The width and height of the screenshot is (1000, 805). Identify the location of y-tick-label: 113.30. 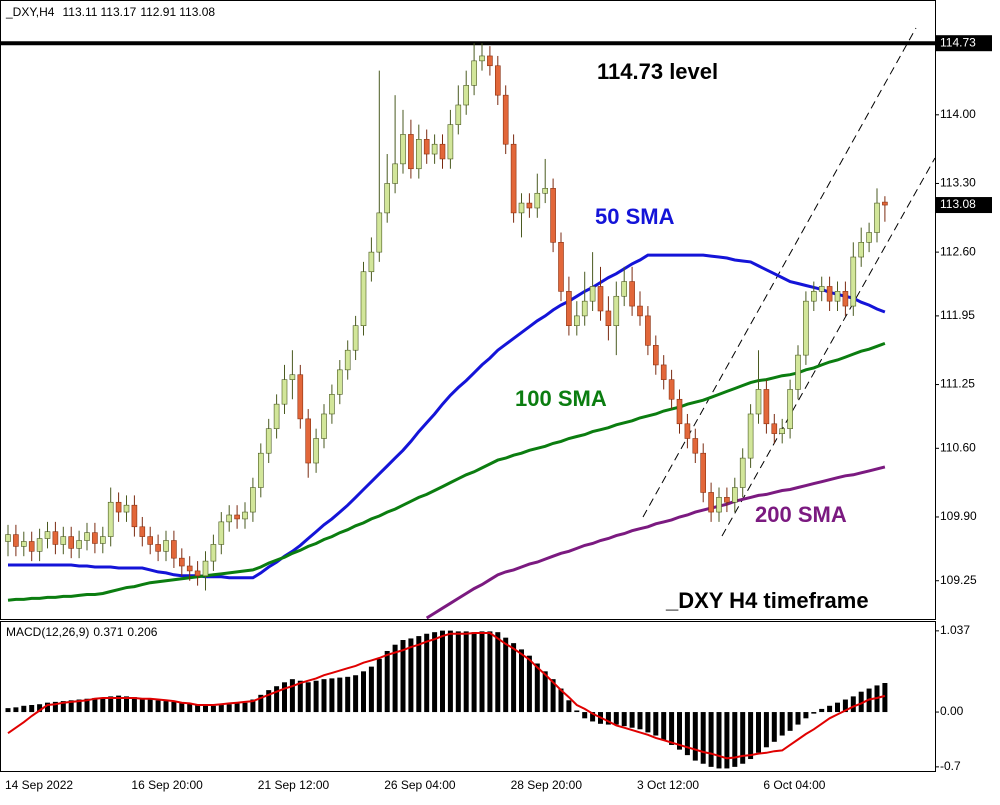
(958, 183).